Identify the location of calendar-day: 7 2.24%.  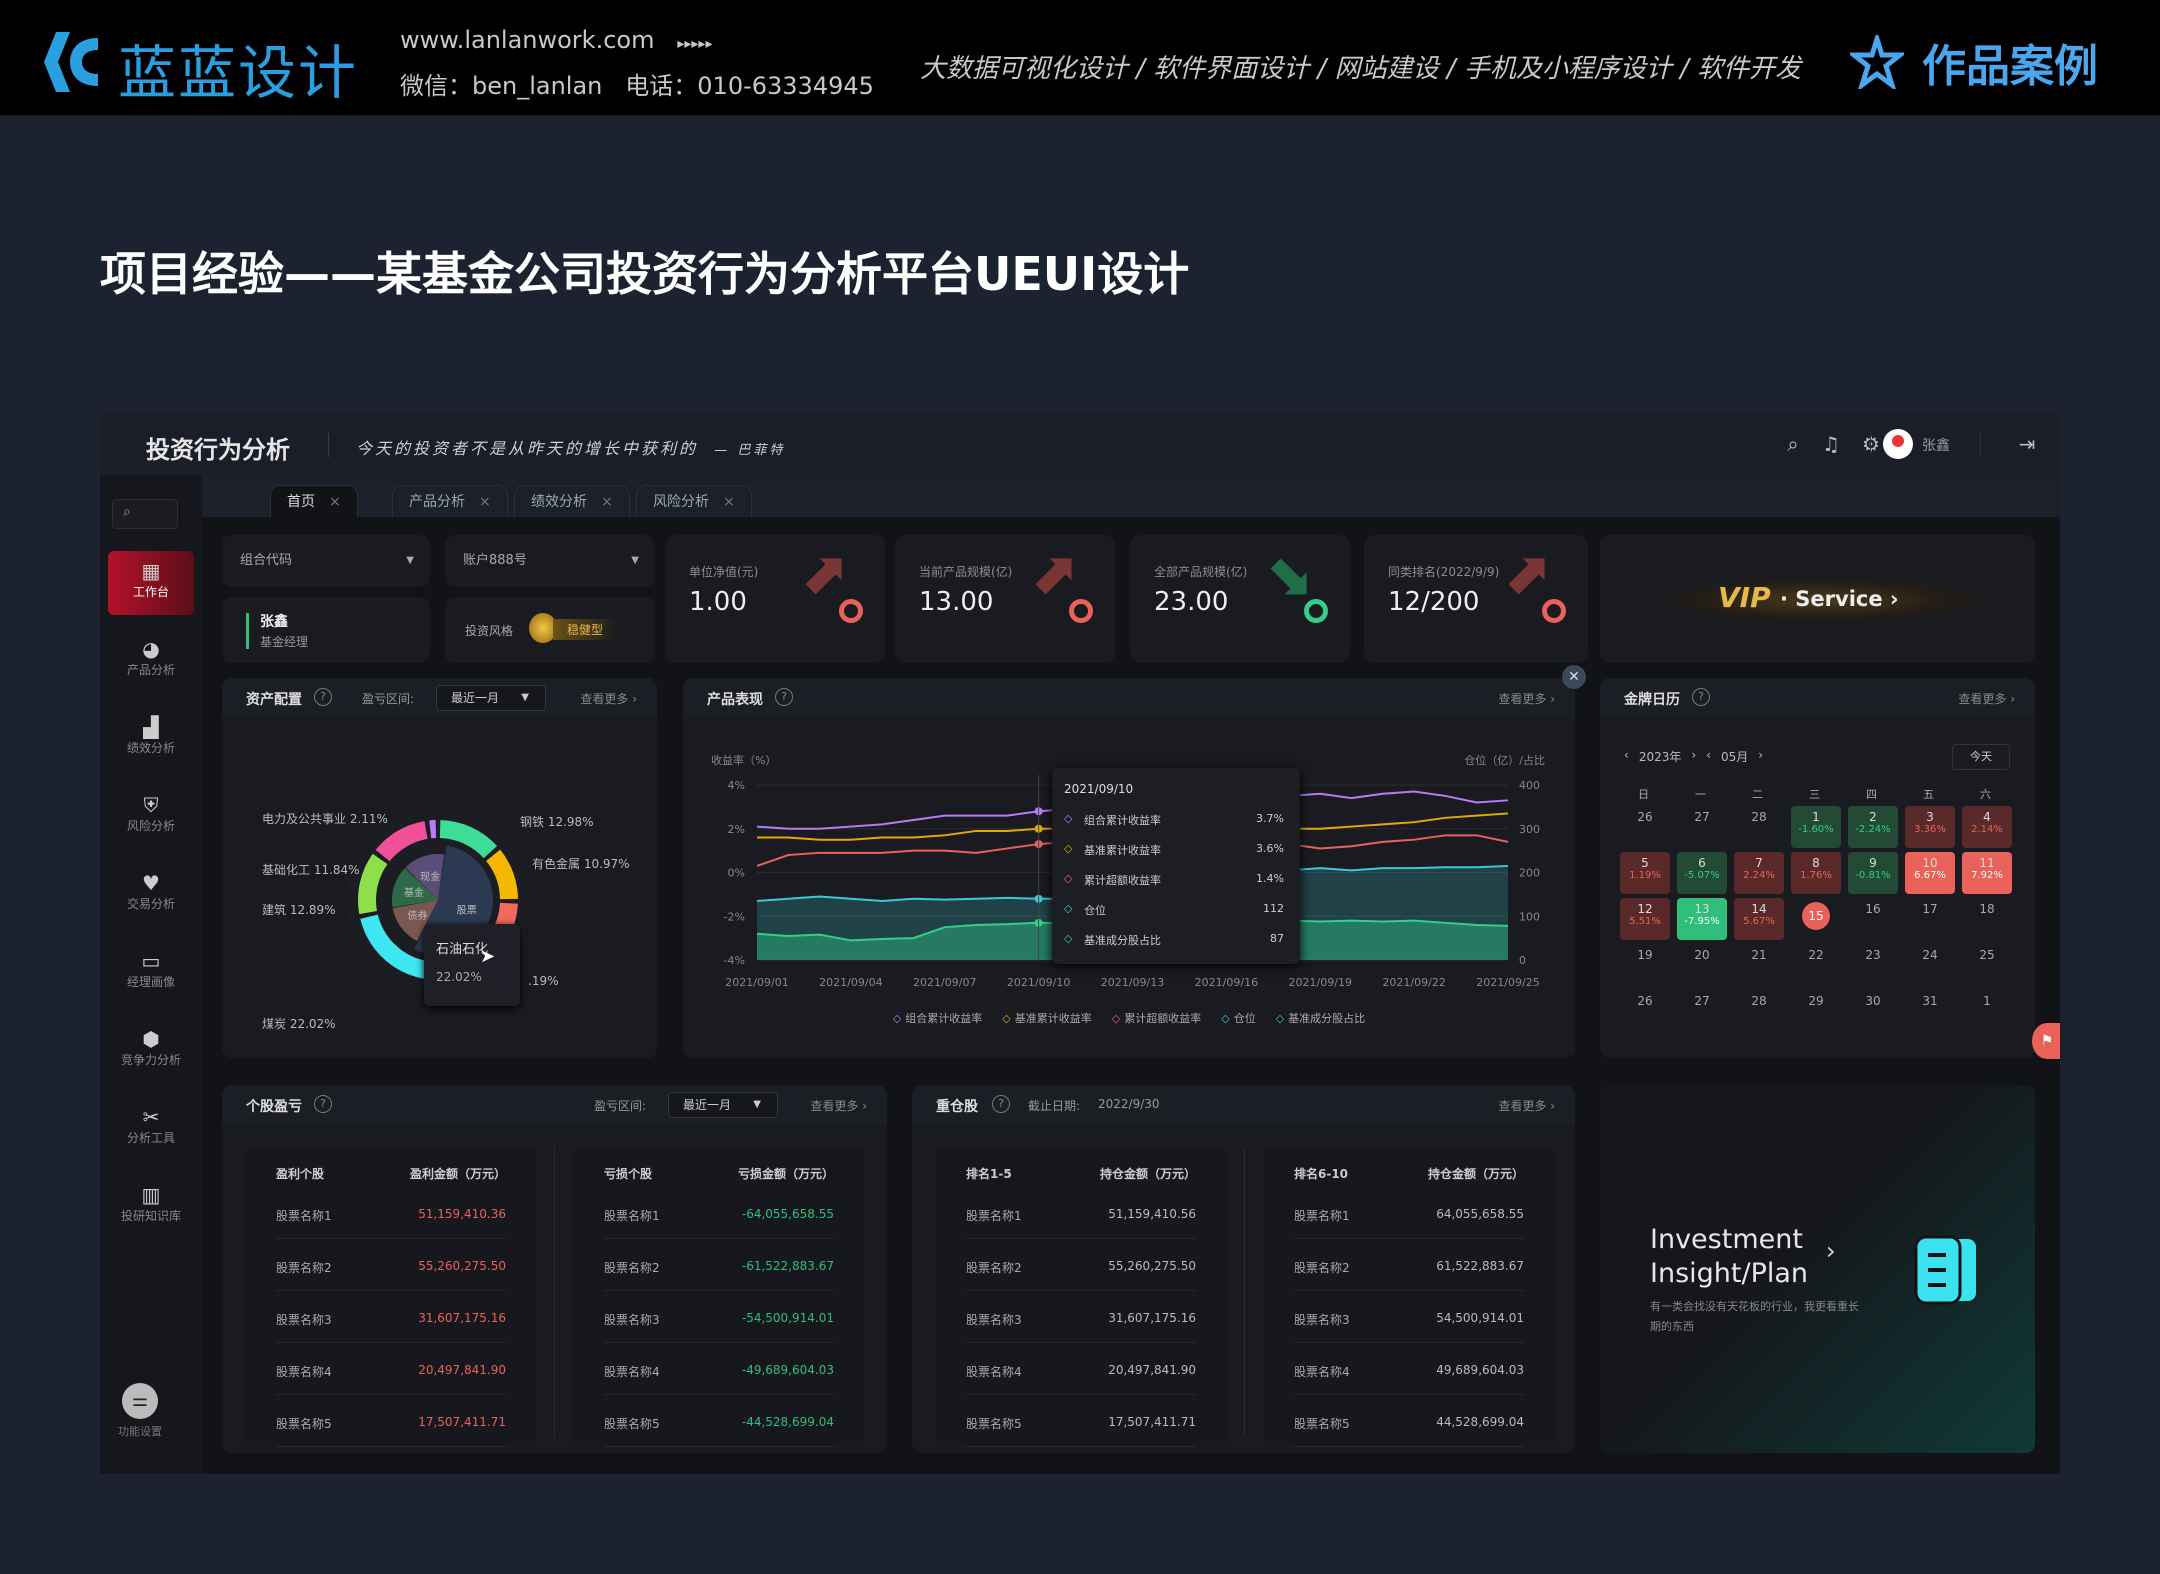
(1759, 873).